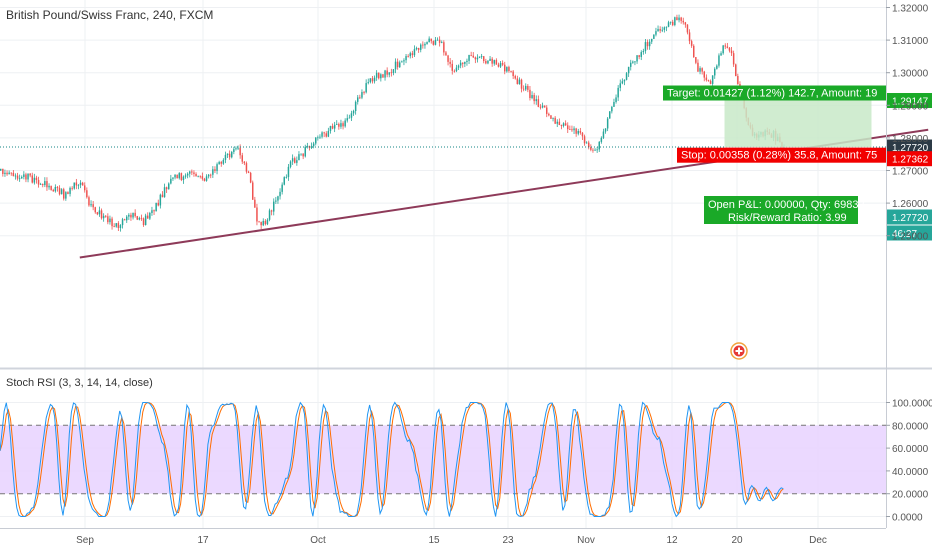 Image resolution: width=932 pixels, height=550 pixels. Describe the element at coordinates (910, 9) in the screenshot. I see `price-tick-label: 1.32000` at that location.